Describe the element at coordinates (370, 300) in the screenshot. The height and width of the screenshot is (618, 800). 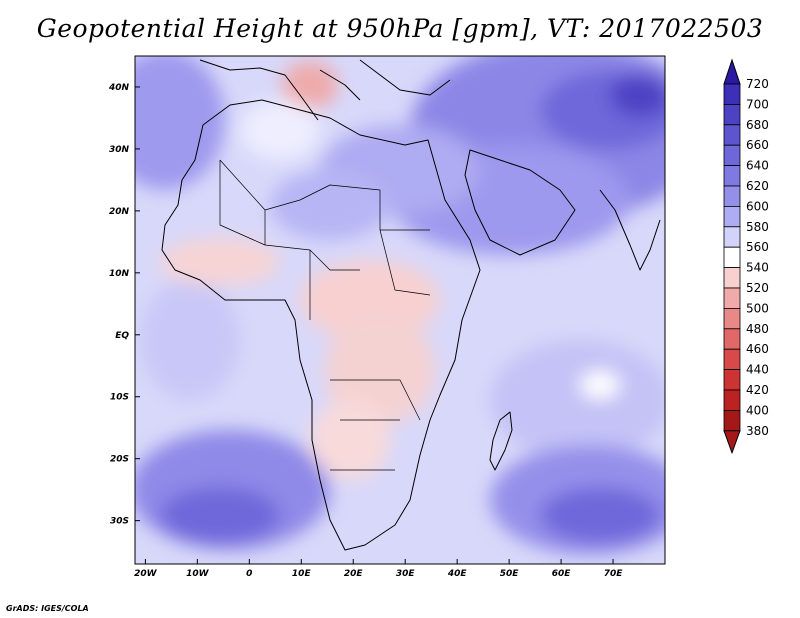
I see `field-central-africa-low` at that location.